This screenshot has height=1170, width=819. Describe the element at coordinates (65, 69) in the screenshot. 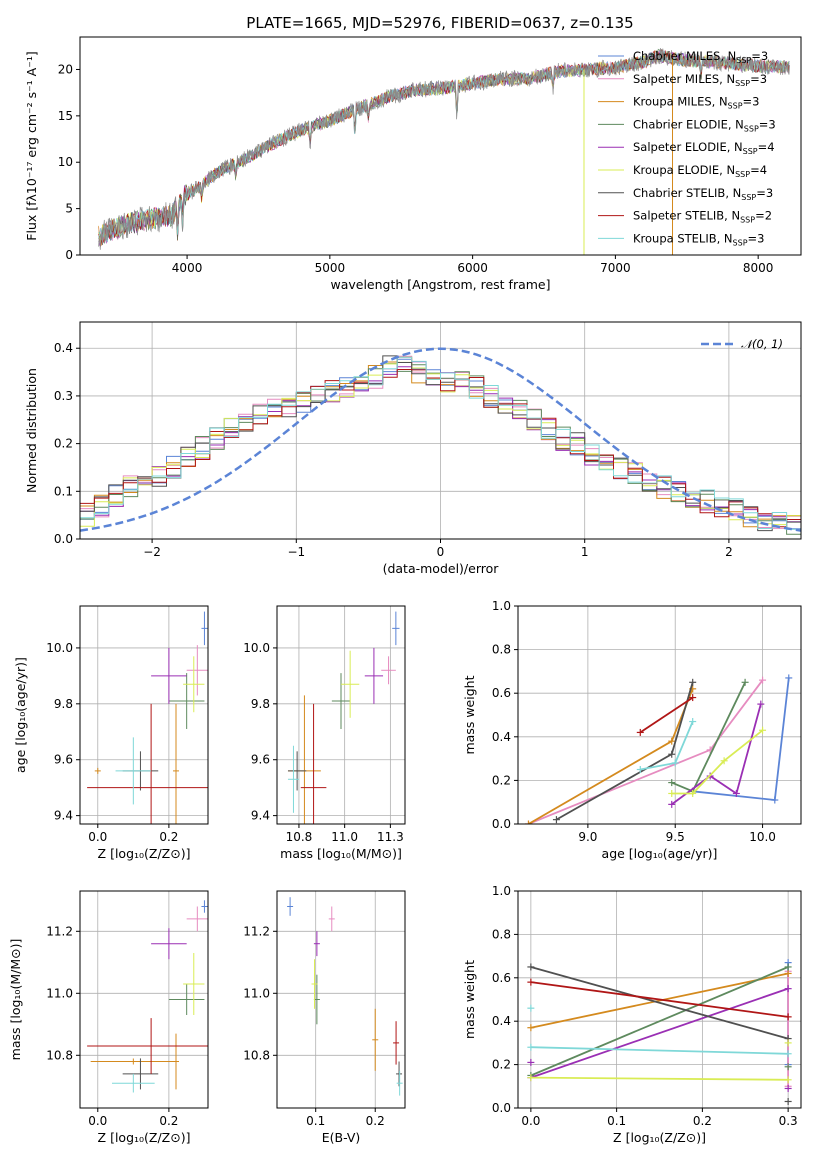

I see `y-tick-label: 20` at that location.